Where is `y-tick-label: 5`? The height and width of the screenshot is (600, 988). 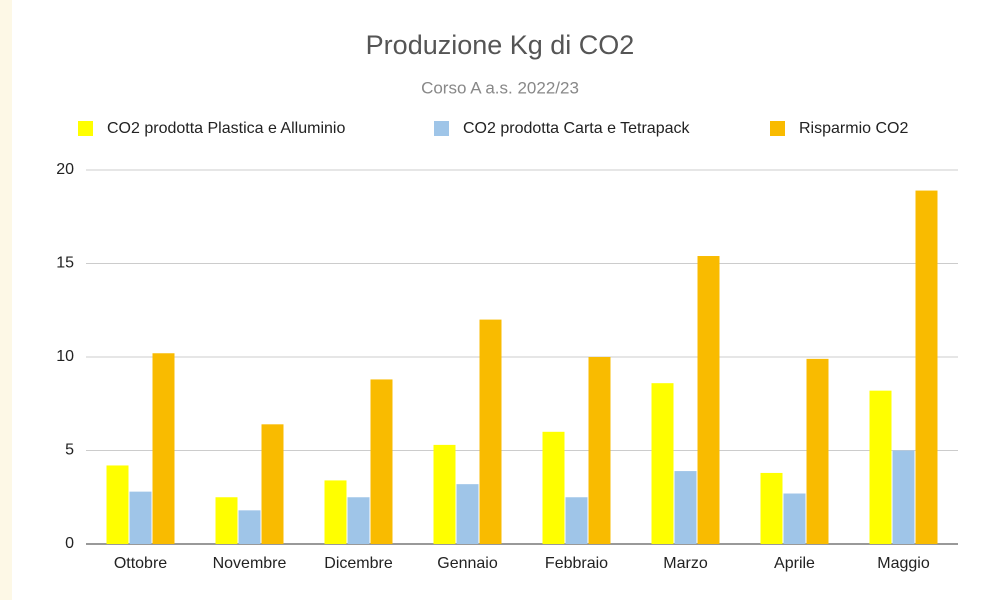 y-tick-label: 5 is located at coordinates (69, 450).